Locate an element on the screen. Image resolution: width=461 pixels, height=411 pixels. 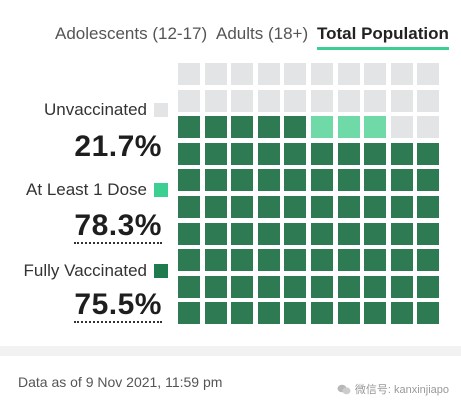
tab-adolescents: Adolescents (12-17) is located at coordinates (131, 33).